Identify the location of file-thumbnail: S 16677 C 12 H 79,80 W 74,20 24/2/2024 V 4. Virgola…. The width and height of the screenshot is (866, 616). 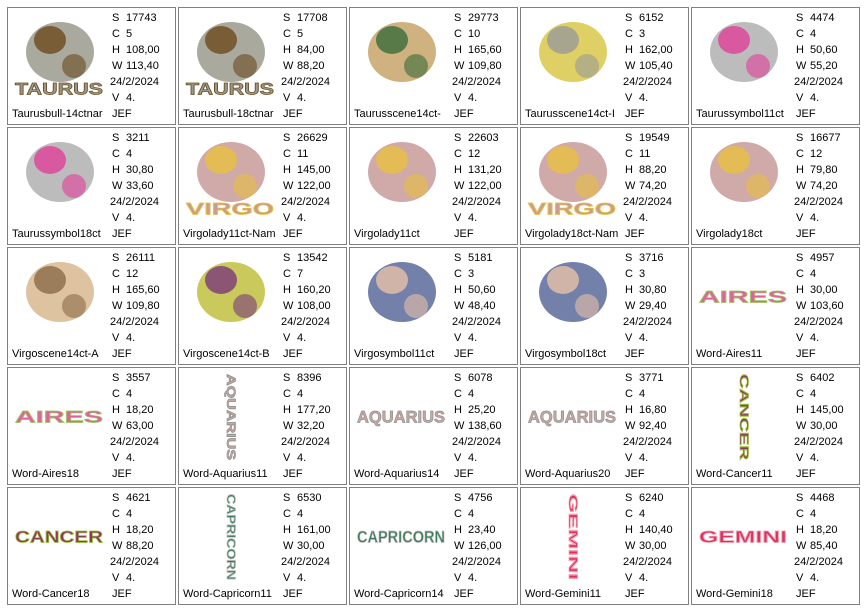
(775, 186).